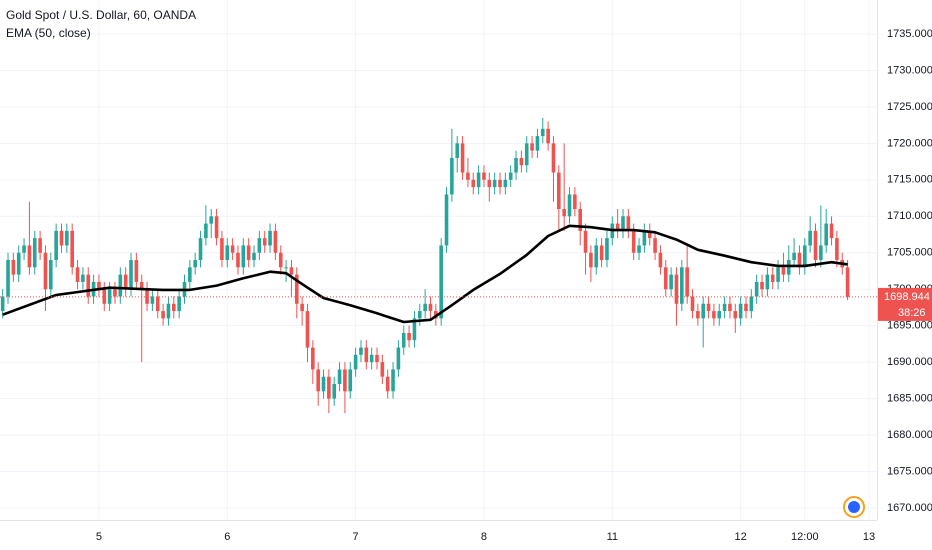 The width and height of the screenshot is (932, 550). What do you see at coordinates (909, 253) in the screenshot?
I see `y-tick-label: 1705.000` at bounding box center [909, 253].